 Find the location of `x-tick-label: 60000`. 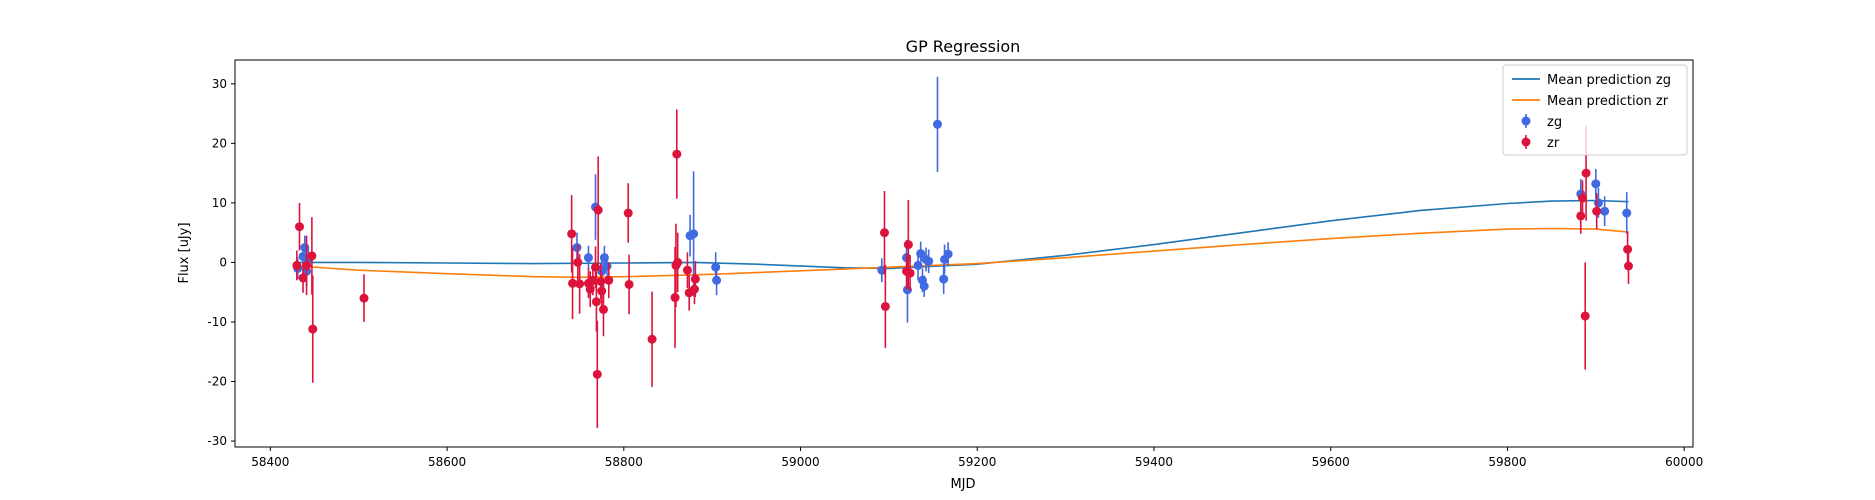

x-tick-label: 60000 is located at coordinates (1684, 462).